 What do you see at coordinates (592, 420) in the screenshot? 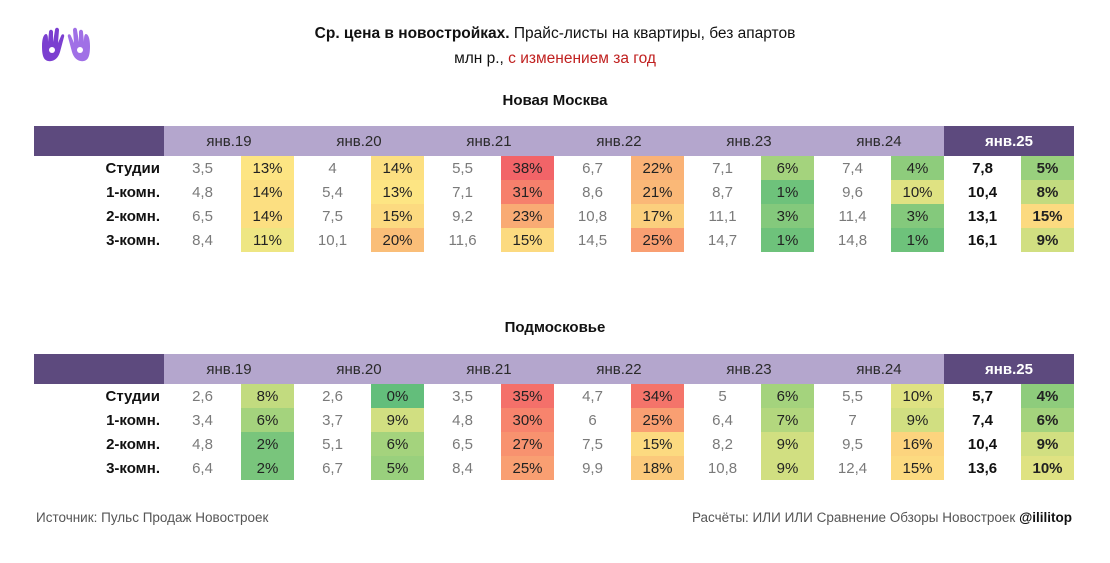
I see `price-cell: 6` at bounding box center [592, 420].